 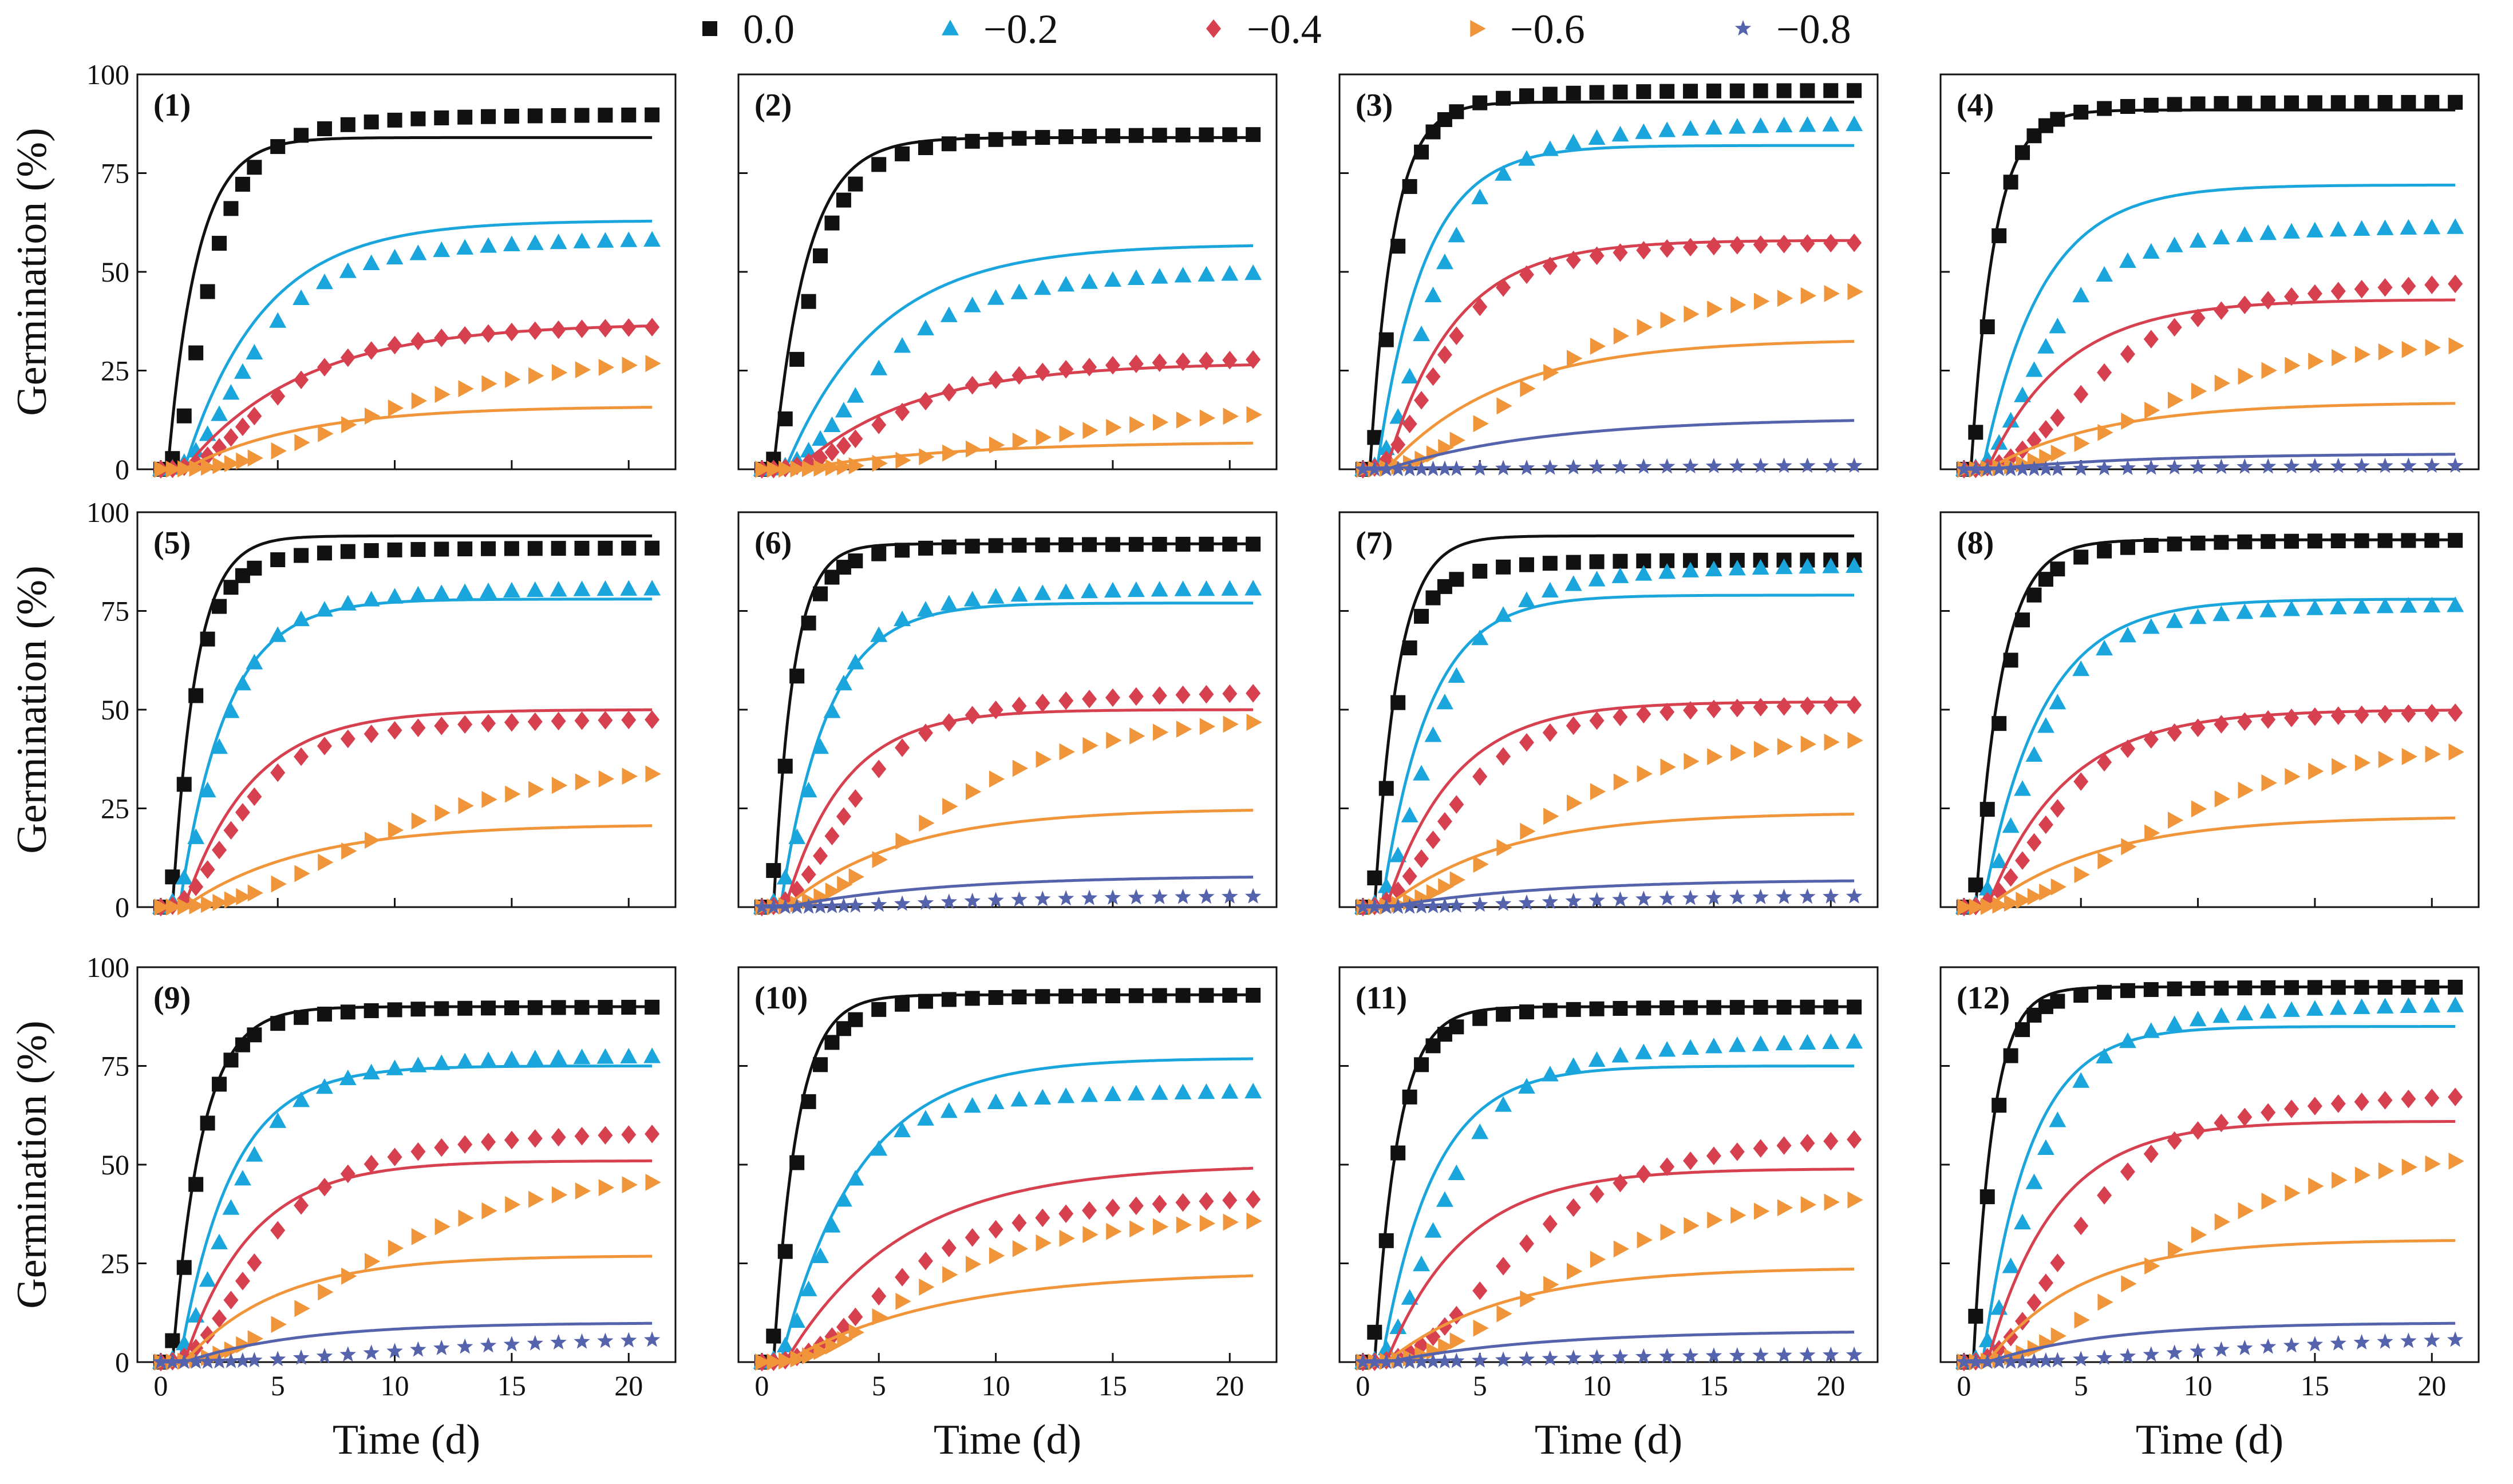 What do you see at coordinates (1792, 29) in the screenshot?
I see `legend-entry: −0.8` at bounding box center [1792, 29].